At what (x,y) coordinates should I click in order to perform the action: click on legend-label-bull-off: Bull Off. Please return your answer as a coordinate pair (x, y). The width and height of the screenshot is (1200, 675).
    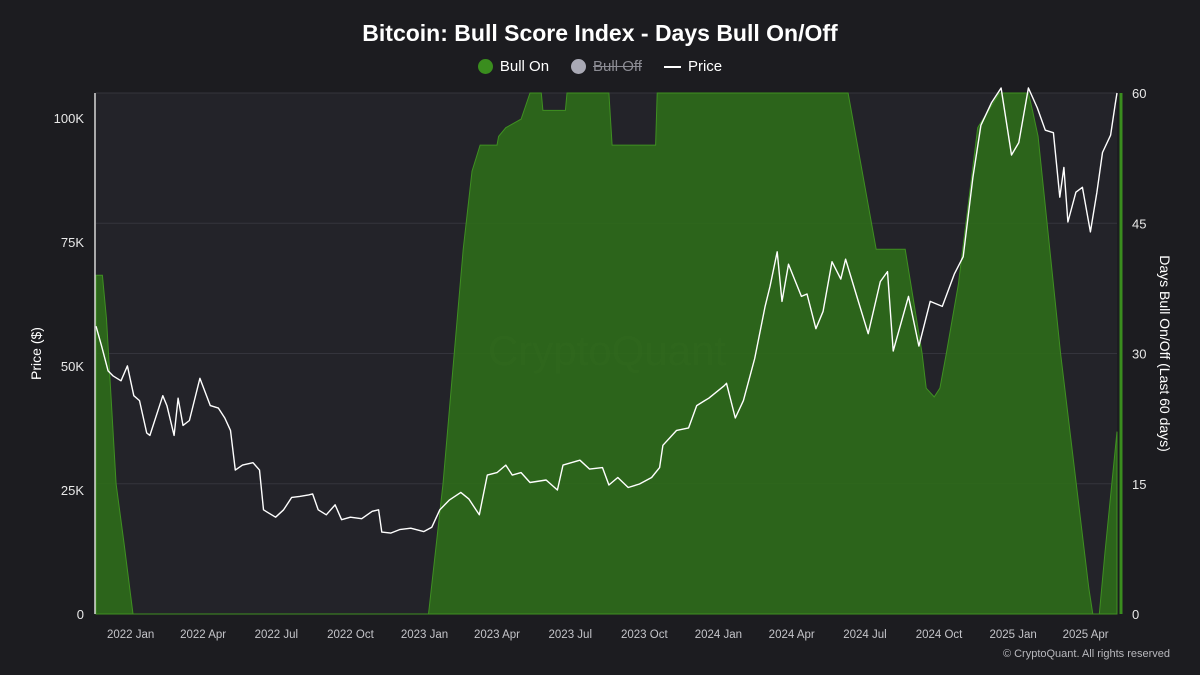
    Looking at the image, I should click on (617, 66).